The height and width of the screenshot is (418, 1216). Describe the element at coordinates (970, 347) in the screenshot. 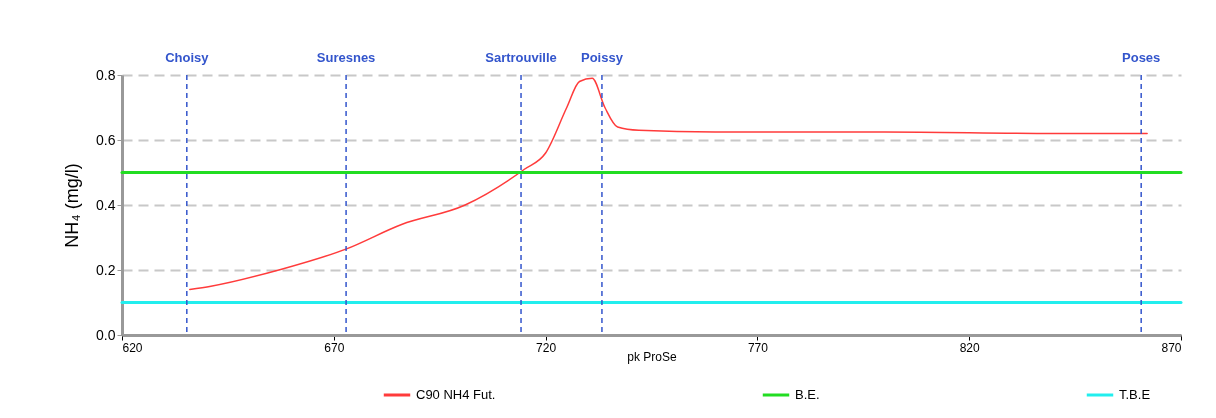

I see `x-tick-label: 820` at that location.